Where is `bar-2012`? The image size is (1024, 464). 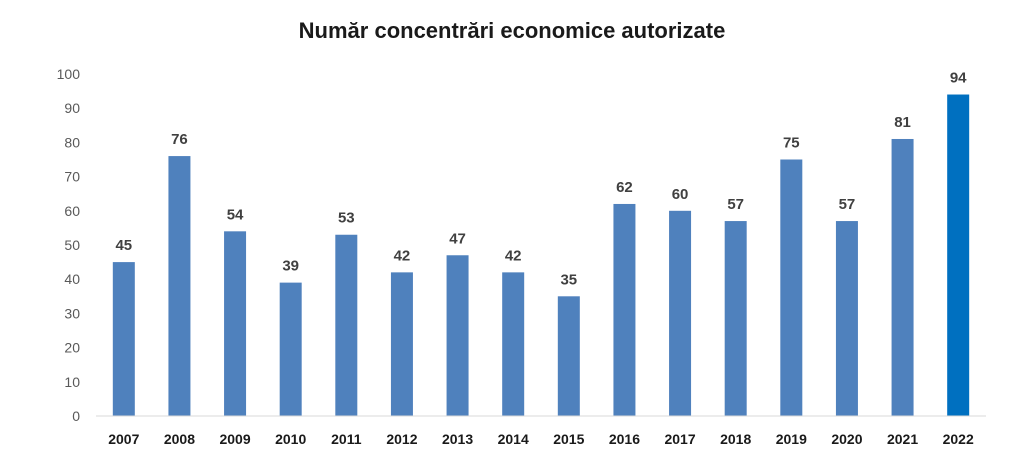 bar-2012 is located at coordinates (401, 344).